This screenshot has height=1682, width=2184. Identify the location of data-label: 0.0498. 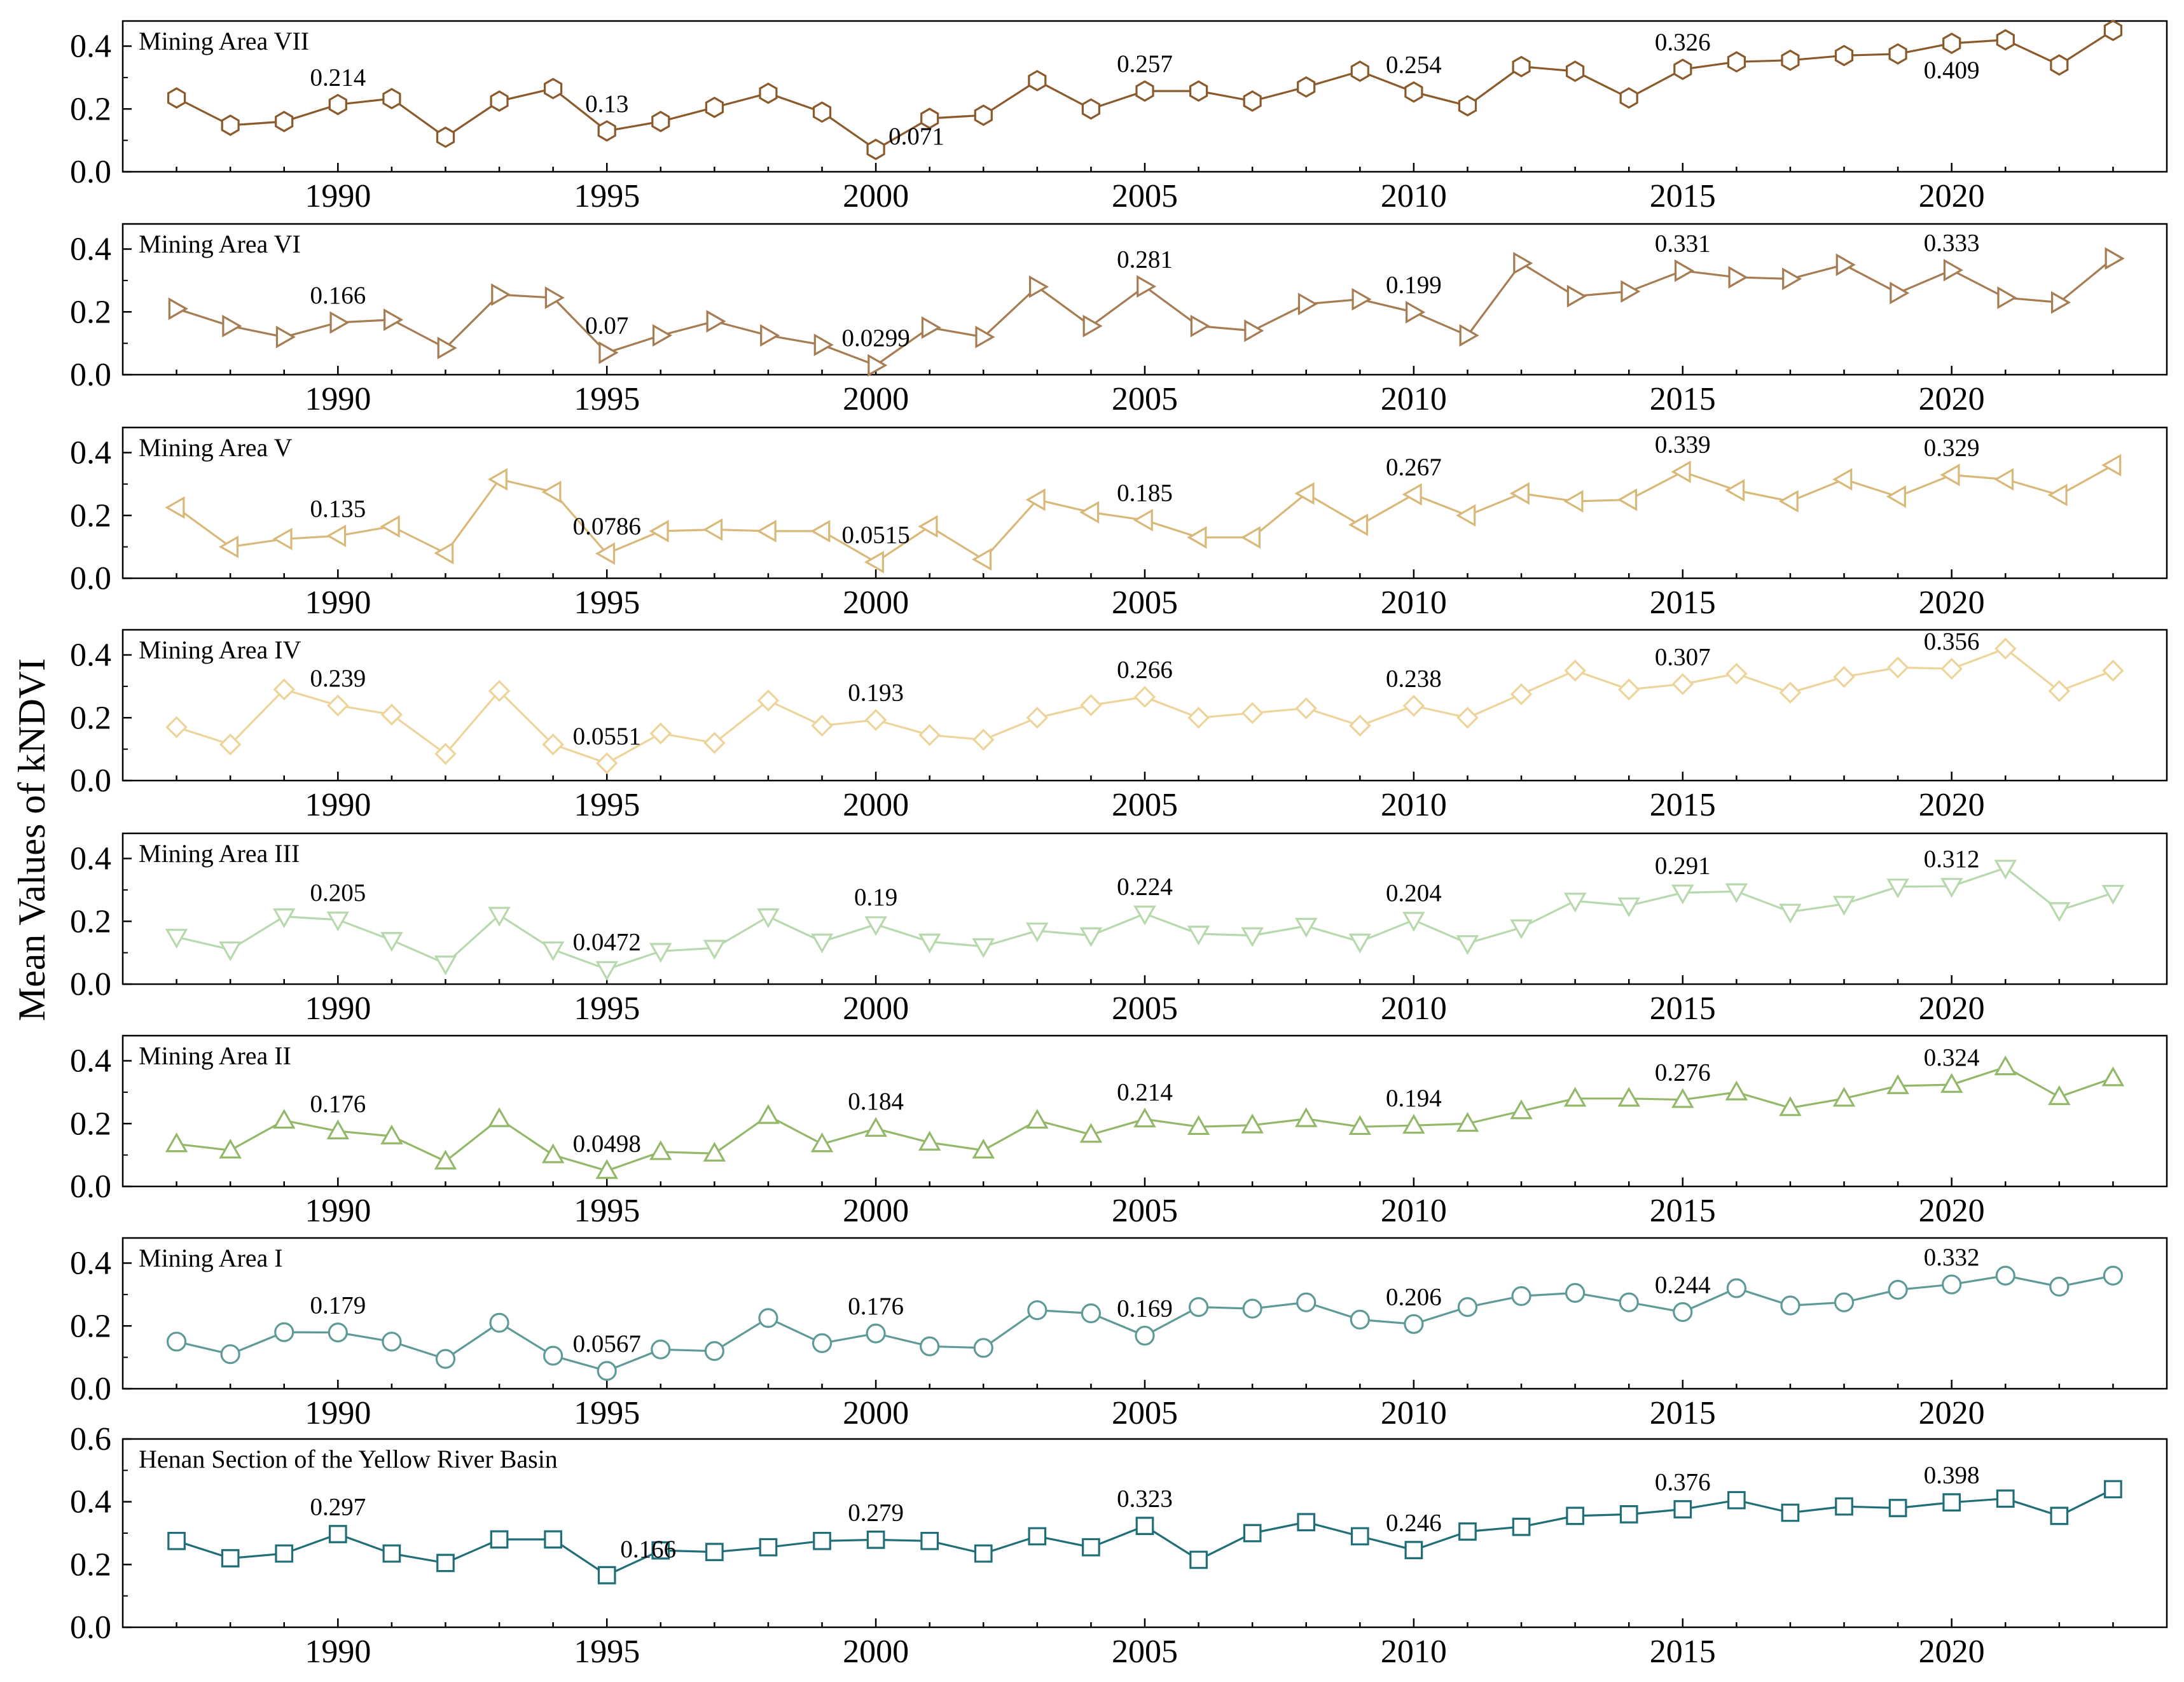
(607, 1143).